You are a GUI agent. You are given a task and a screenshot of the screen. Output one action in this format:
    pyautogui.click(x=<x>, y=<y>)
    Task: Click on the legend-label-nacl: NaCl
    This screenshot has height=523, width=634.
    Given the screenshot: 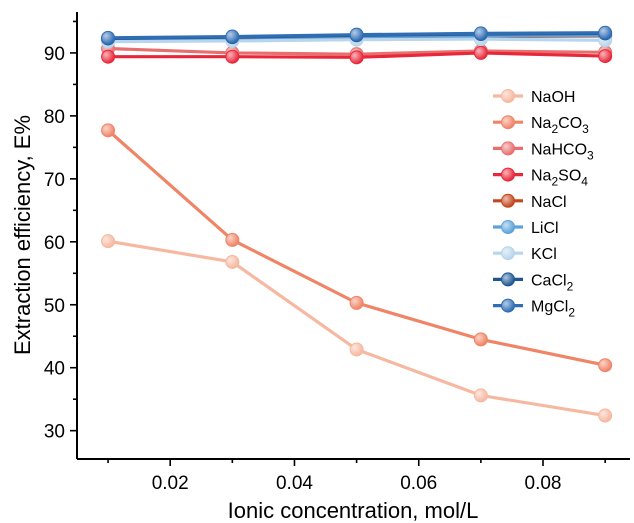 What is the action you would take?
    pyautogui.click(x=549, y=202)
    